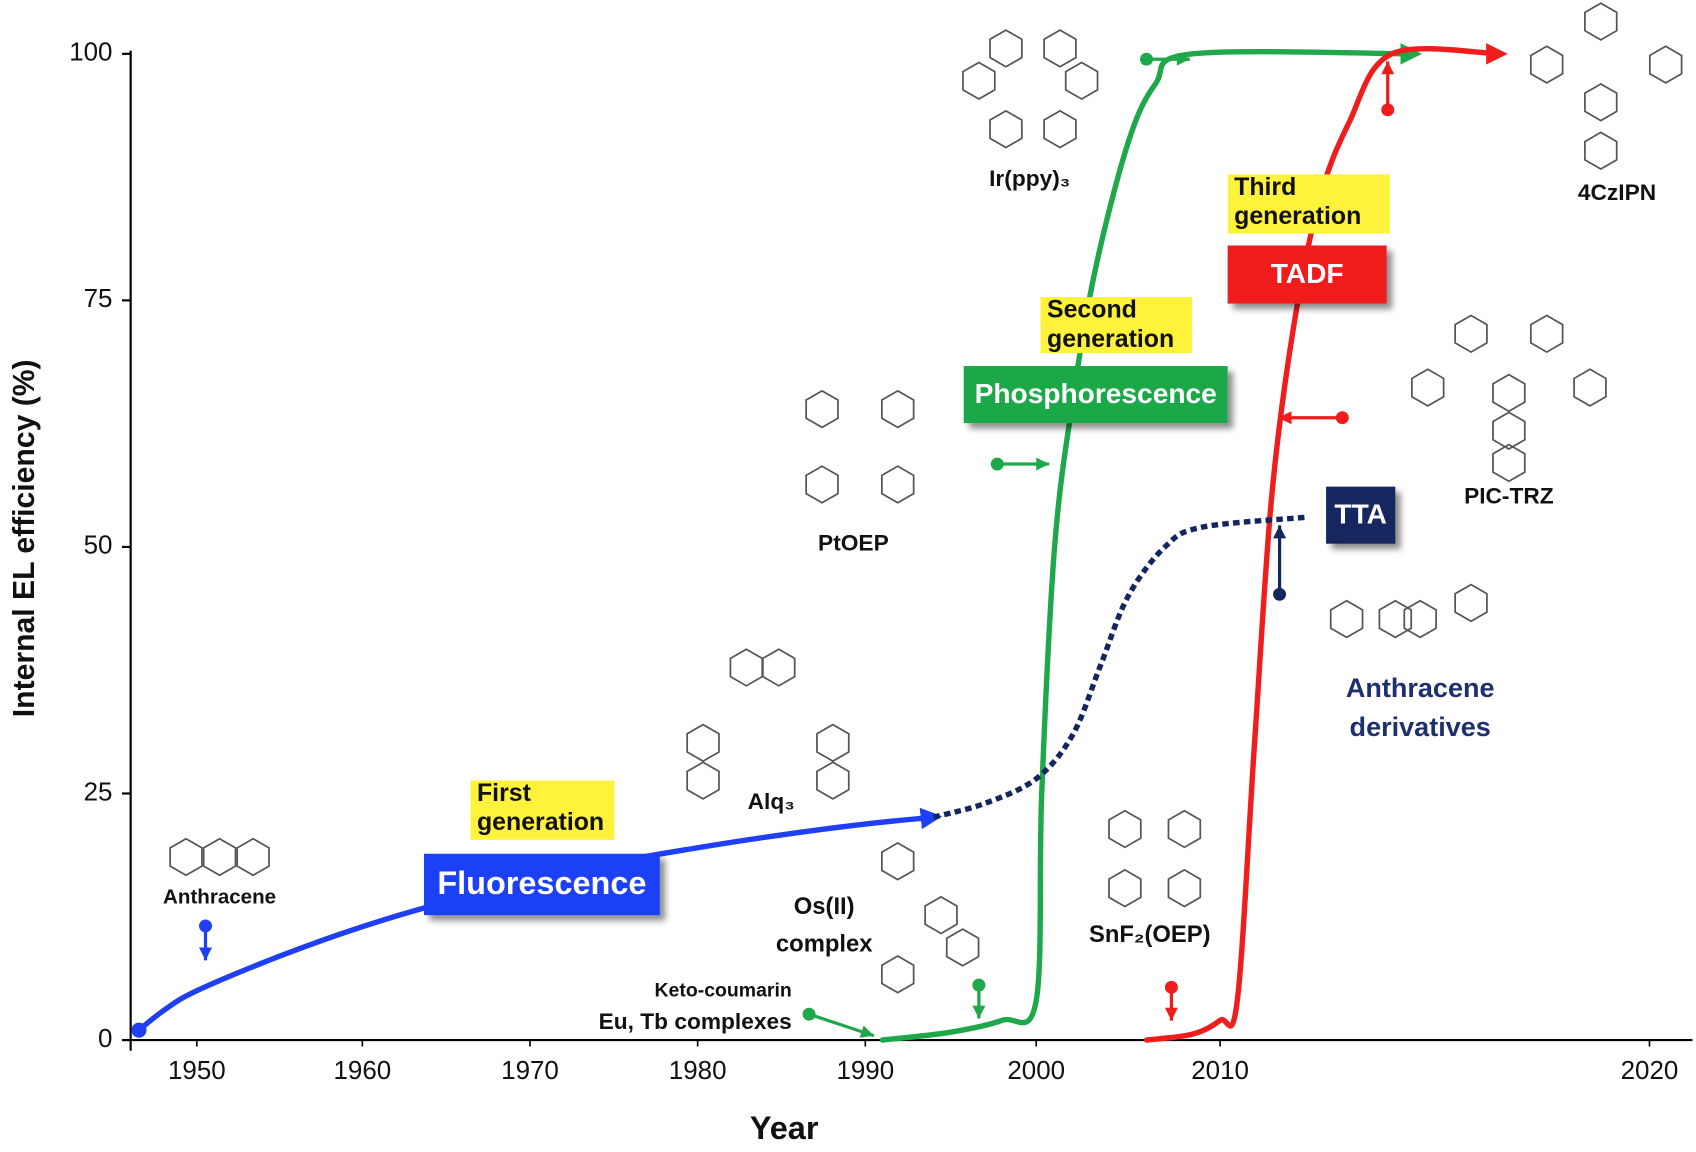  What do you see at coordinates (90, 53) in the screenshot?
I see `y-tick-label: 100` at bounding box center [90, 53].